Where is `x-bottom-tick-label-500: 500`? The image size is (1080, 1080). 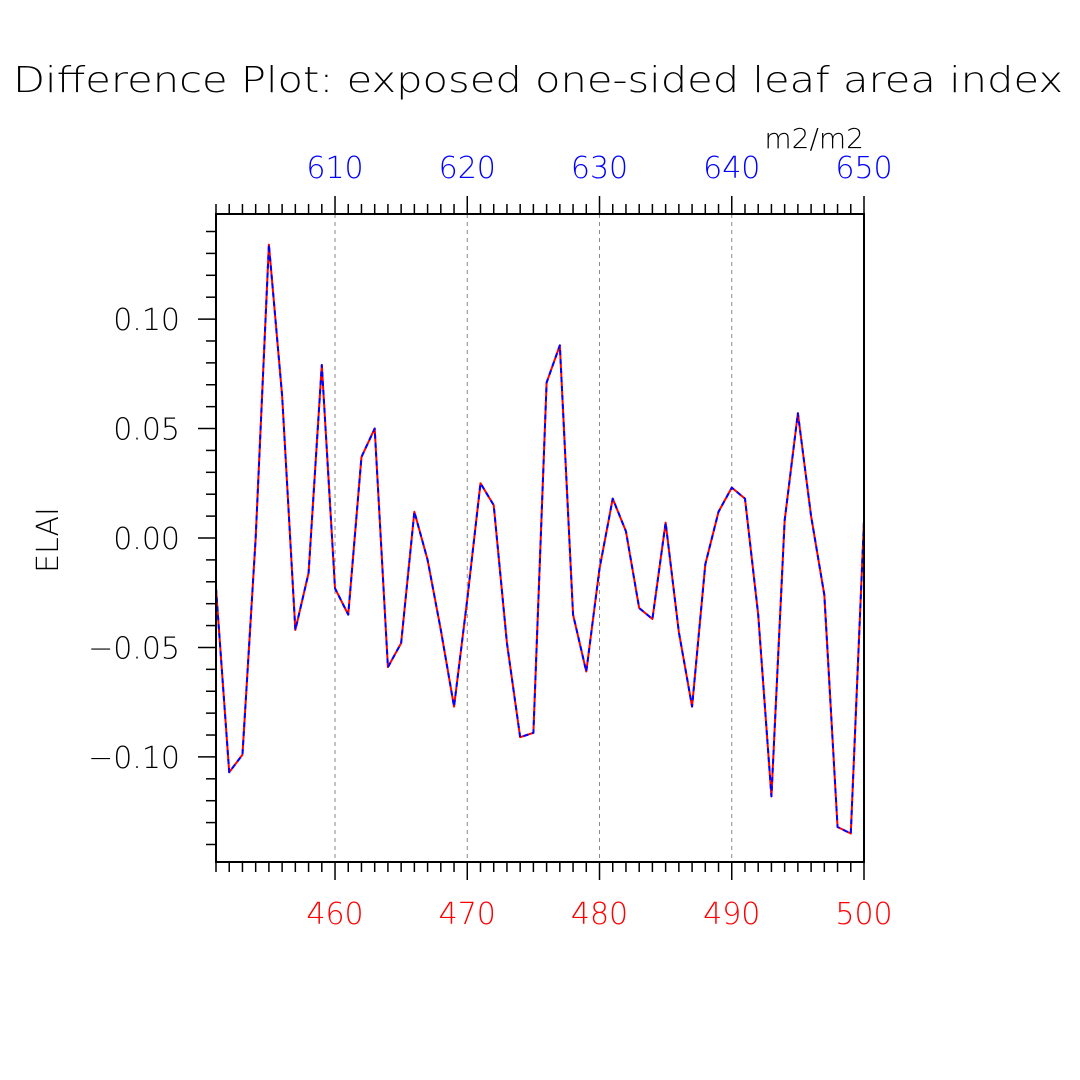
x-bottom-tick-label-500: 500 is located at coordinates (863, 914).